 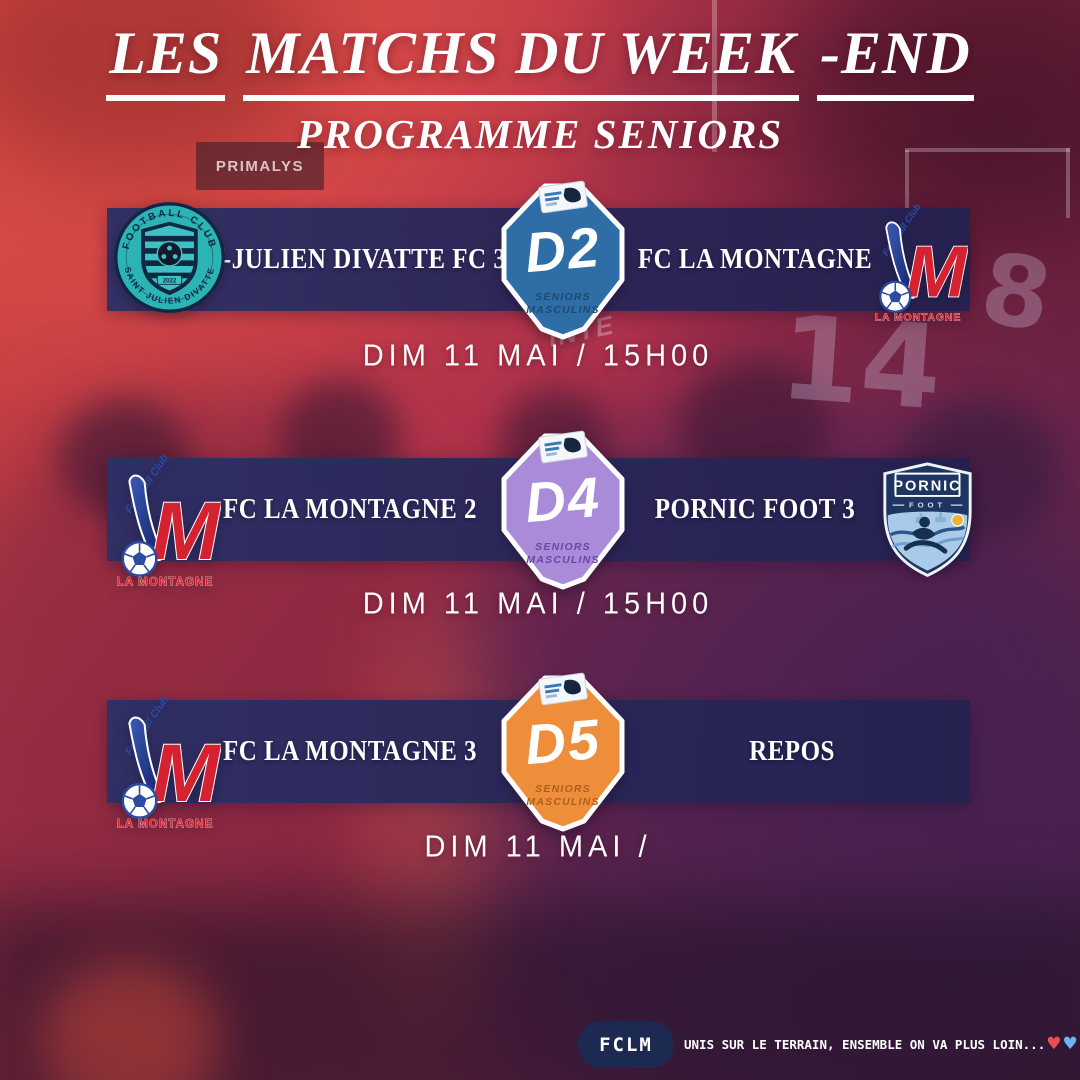 I want to click on home-team-name: FC LA MONTAGNE 2, so click(x=350, y=509).